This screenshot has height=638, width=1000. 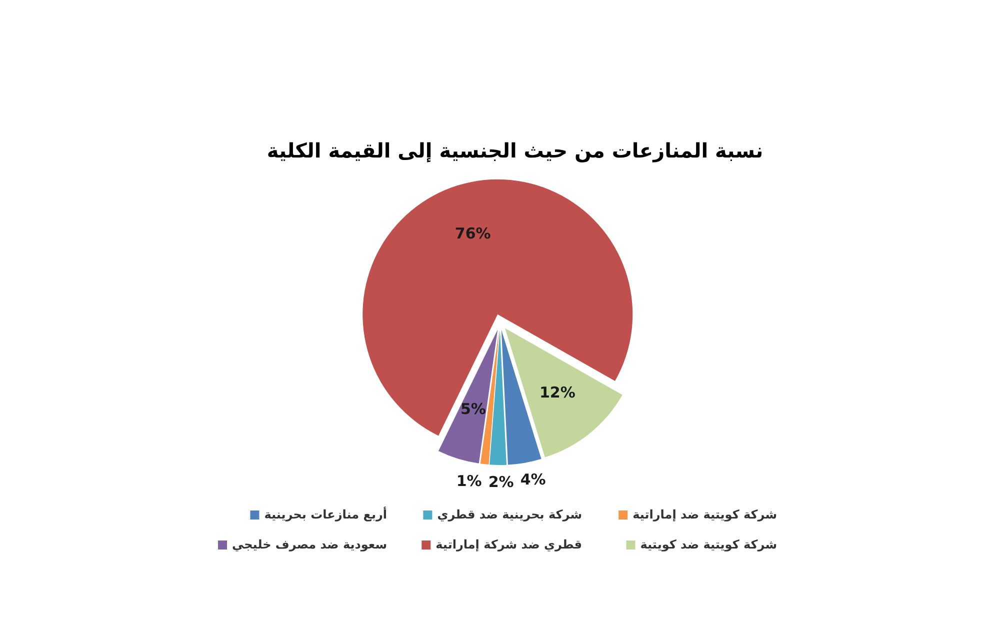 I want to click on legend-label: شركة كويتية ضد كويتية, so click(x=708, y=544).